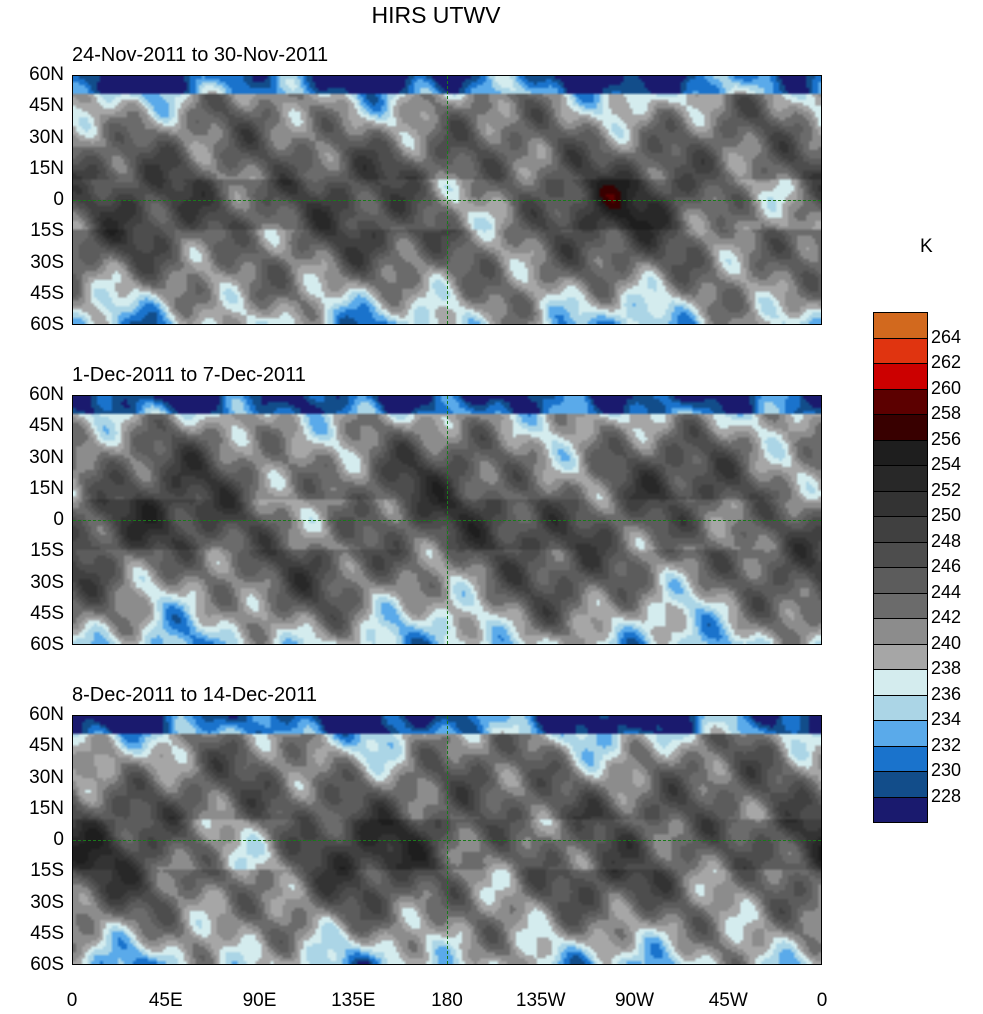 The width and height of the screenshot is (983, 1014). Describe the element at coordinates (946, 387) in the screenshot. I see `colorbar-label: 260` at that location.